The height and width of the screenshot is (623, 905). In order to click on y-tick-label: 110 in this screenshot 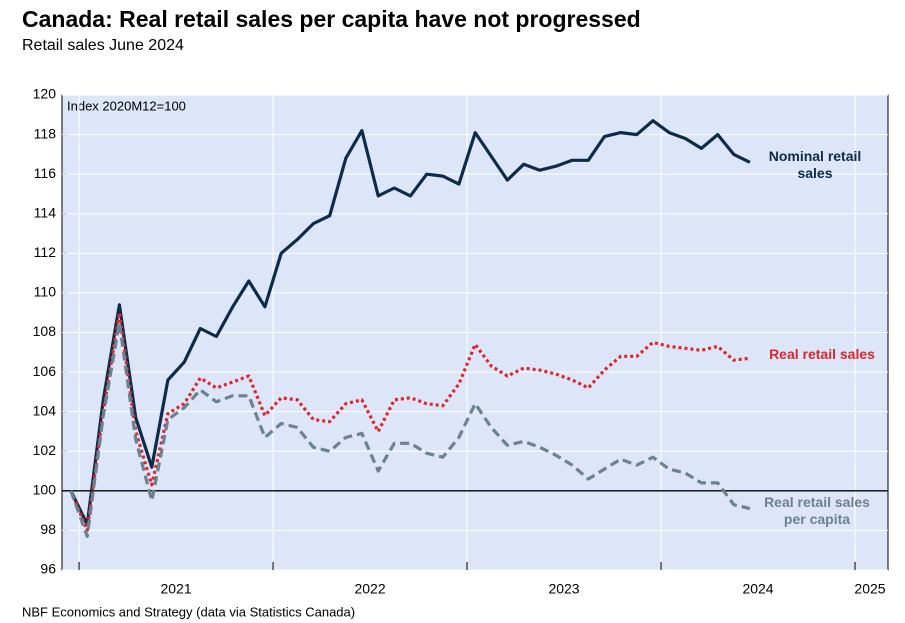, I will do `click(45, 292)`.